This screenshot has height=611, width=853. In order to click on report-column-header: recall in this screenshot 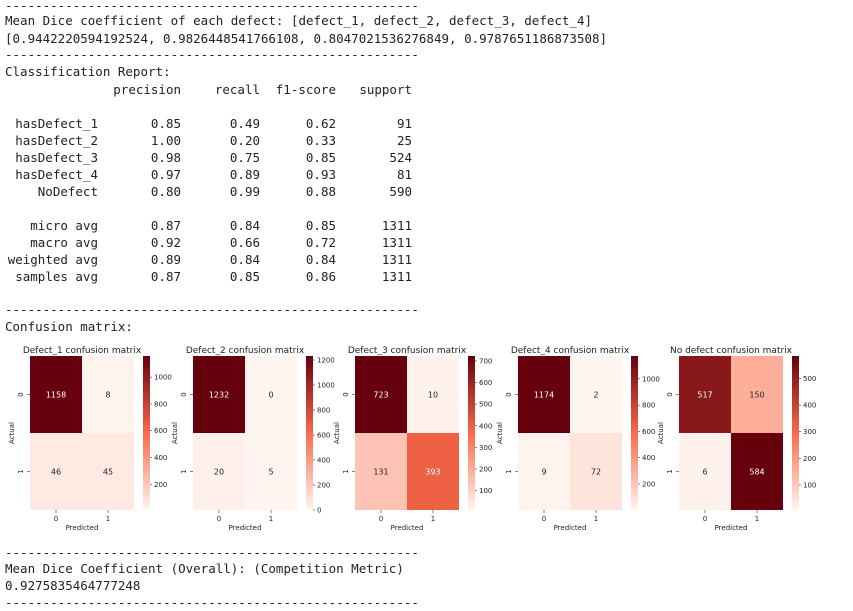, I will do `click(237, 89)`.